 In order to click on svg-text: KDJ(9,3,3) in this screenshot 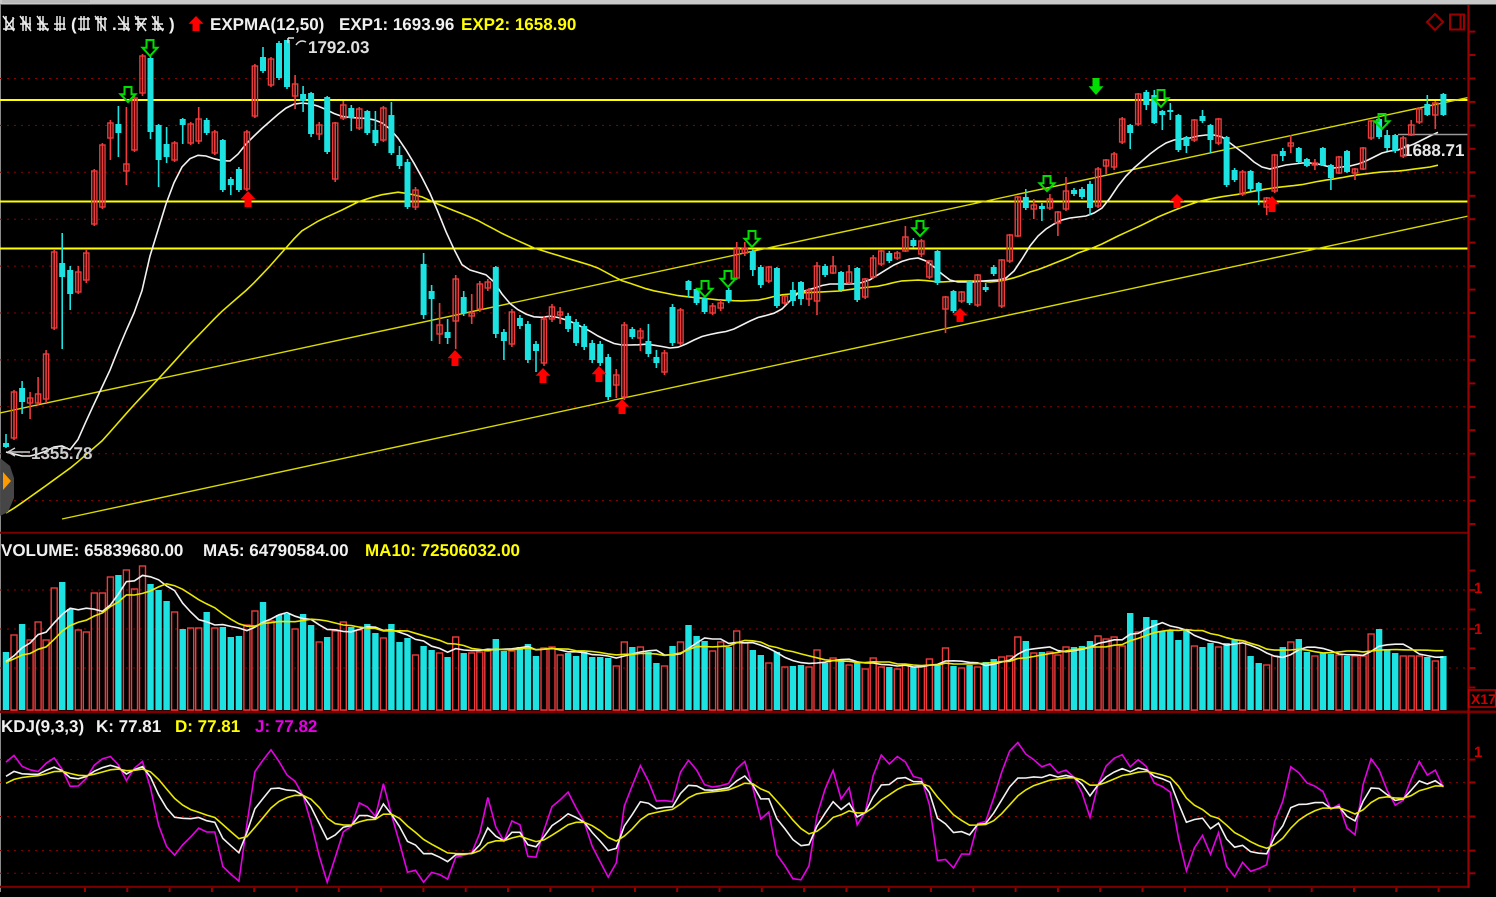, I will do `click(42, 726)`.